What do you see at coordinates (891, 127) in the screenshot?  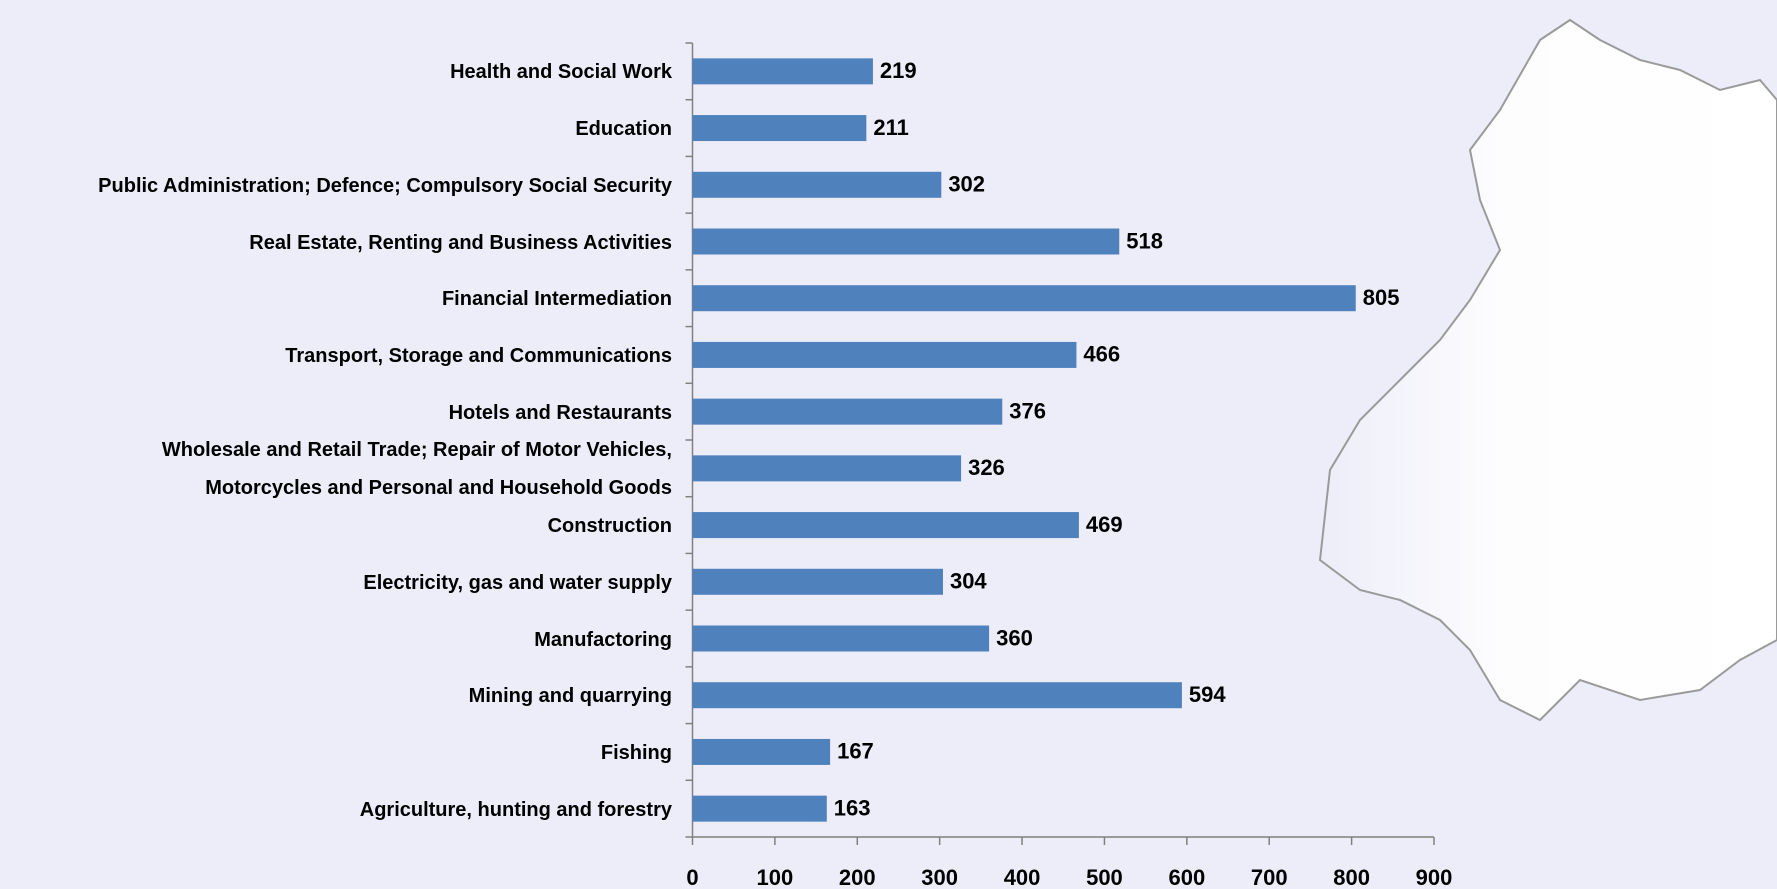 I see `data-label: 211` at bounding box center [891, 127].